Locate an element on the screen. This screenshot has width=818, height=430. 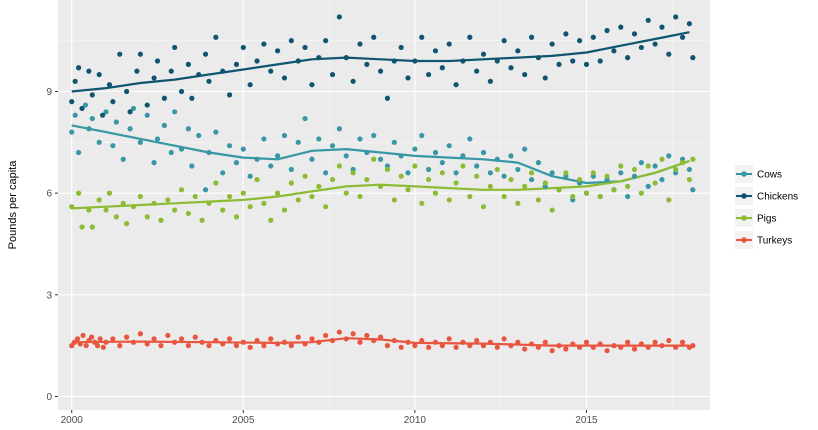
y-tick-label: 9 is located at coordinates (49, 92).